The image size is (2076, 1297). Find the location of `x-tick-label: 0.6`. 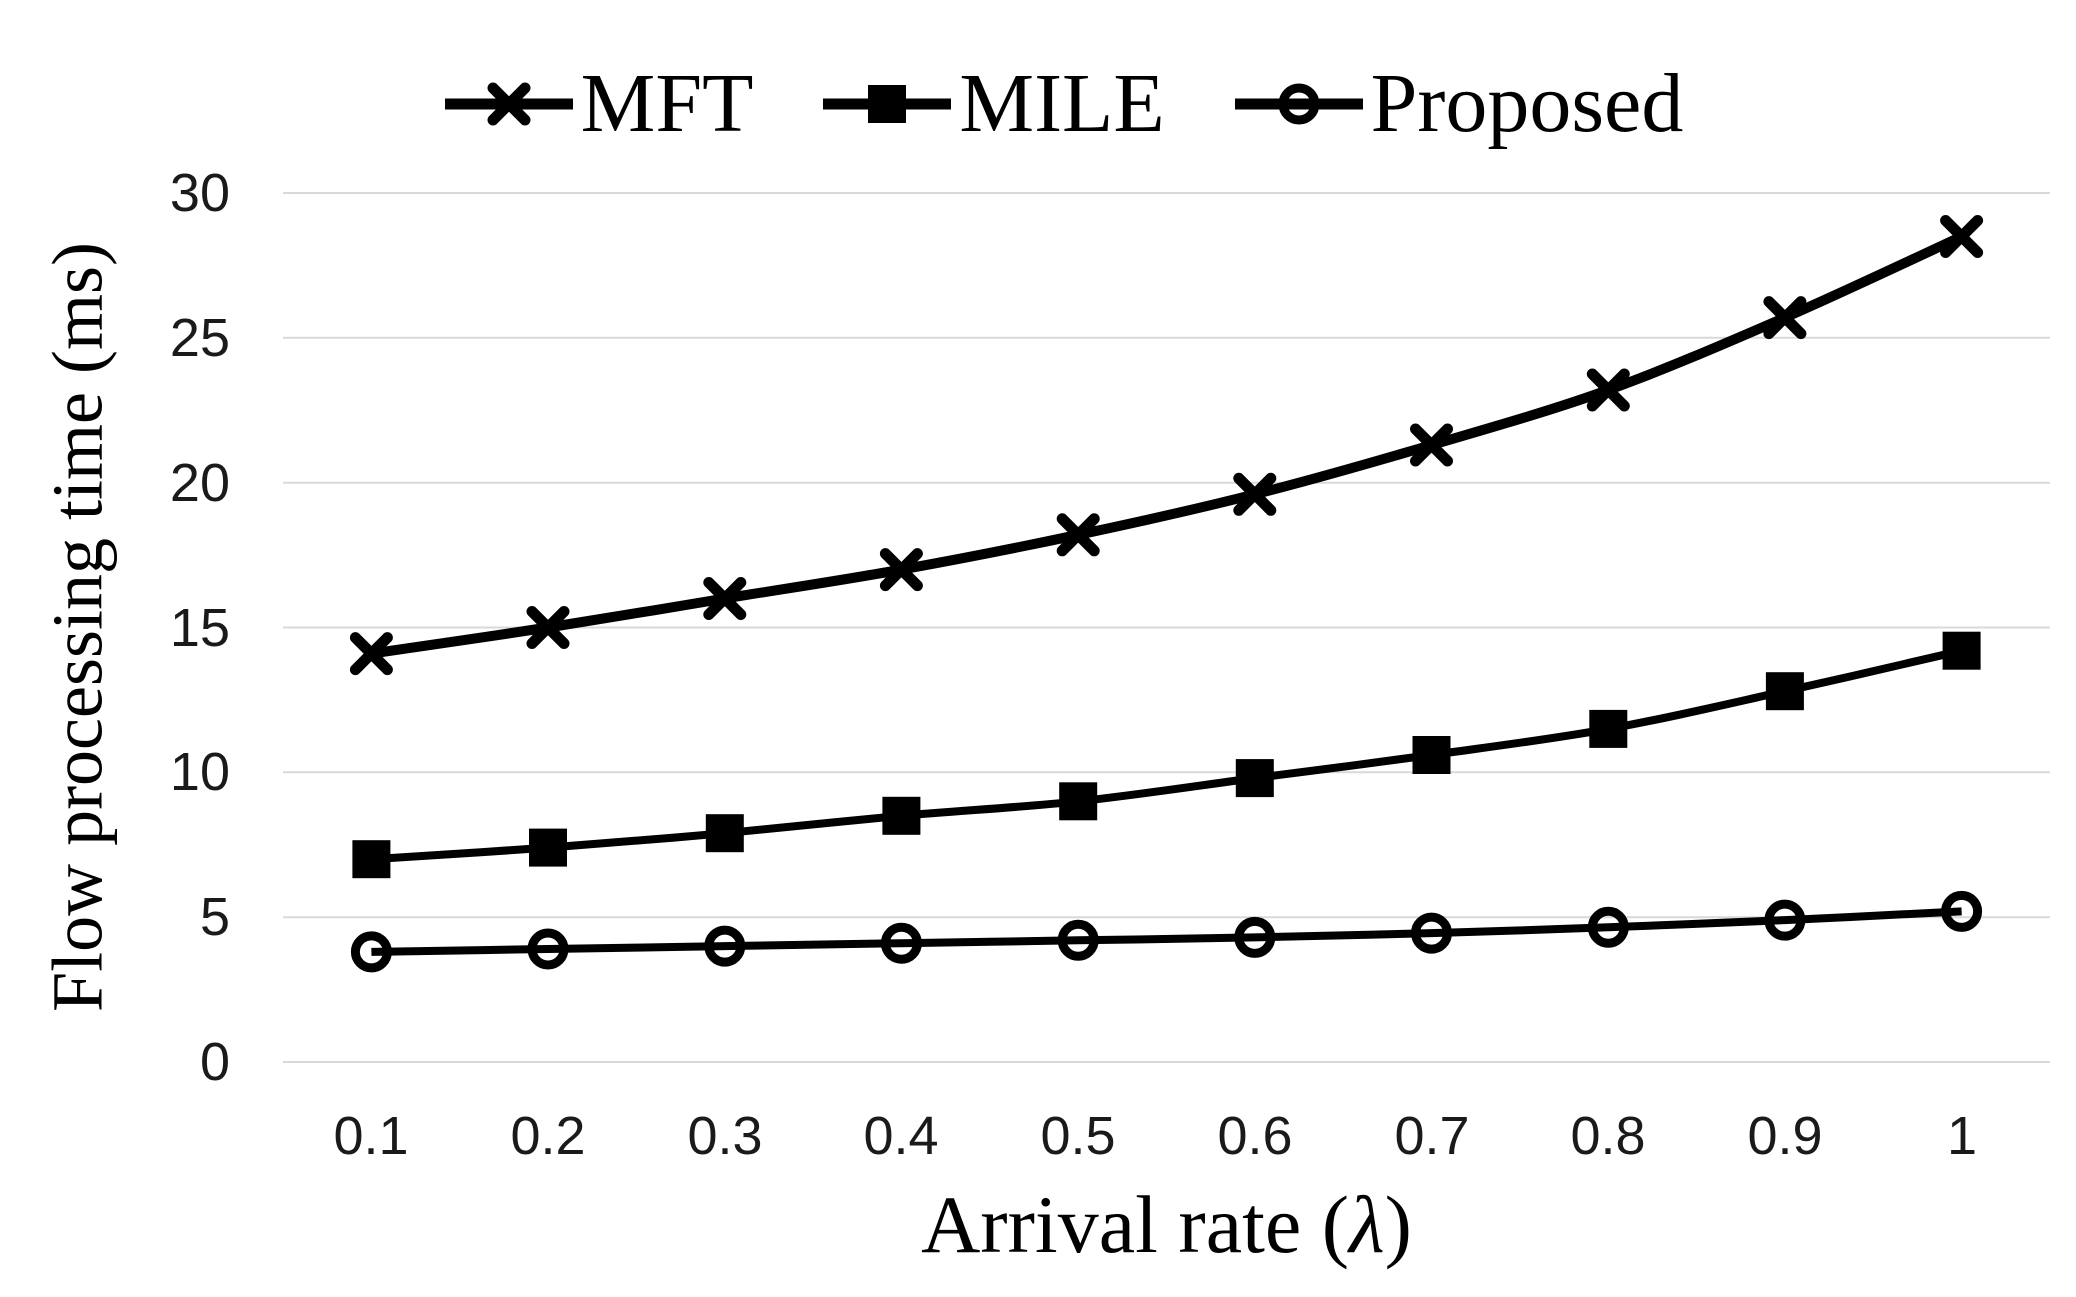

x-tick-label: 0.6 is located at coordinates (1255, 1136).